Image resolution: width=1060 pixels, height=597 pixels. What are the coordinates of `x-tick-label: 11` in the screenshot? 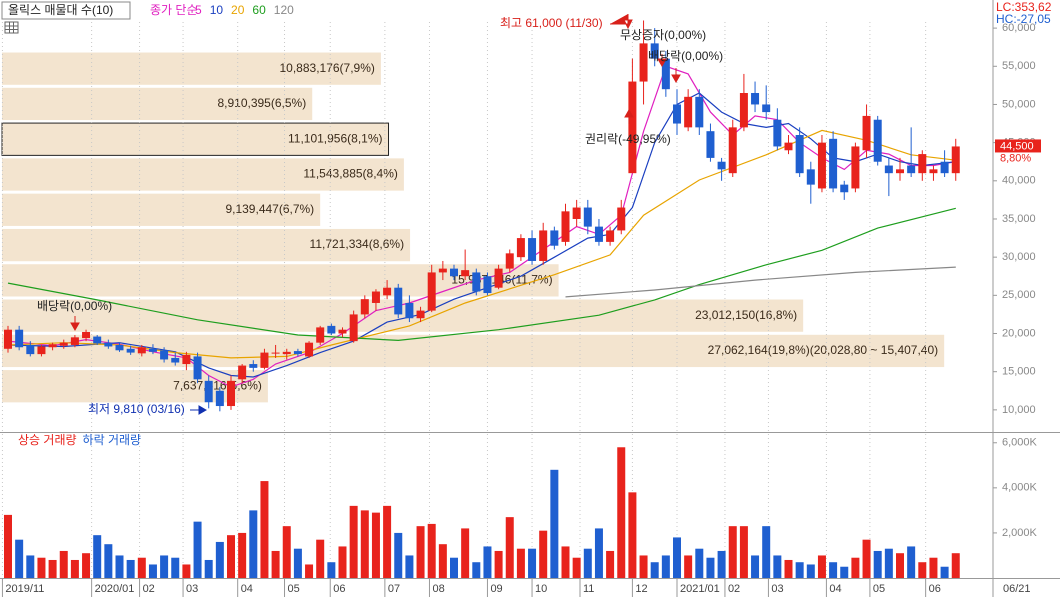 It's located at (588, 589).